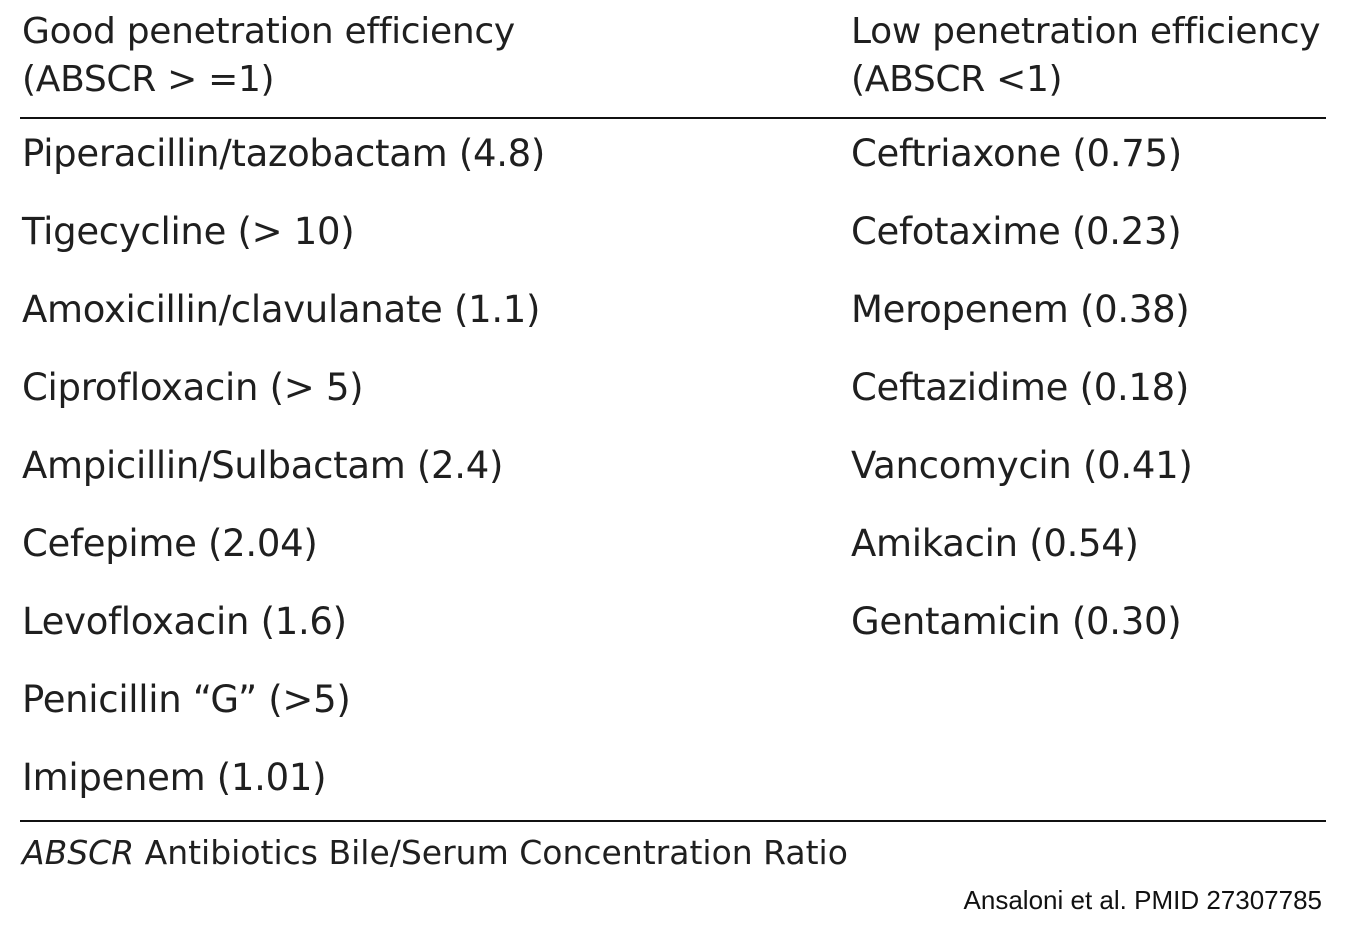 This screenshot has width=1352, height=938. What do you see at coordinates (1020, 387) in the screenshot?
I see `low-penetration-cell: Ceftazidime (0.18)` at bounding box center [1020, 387].